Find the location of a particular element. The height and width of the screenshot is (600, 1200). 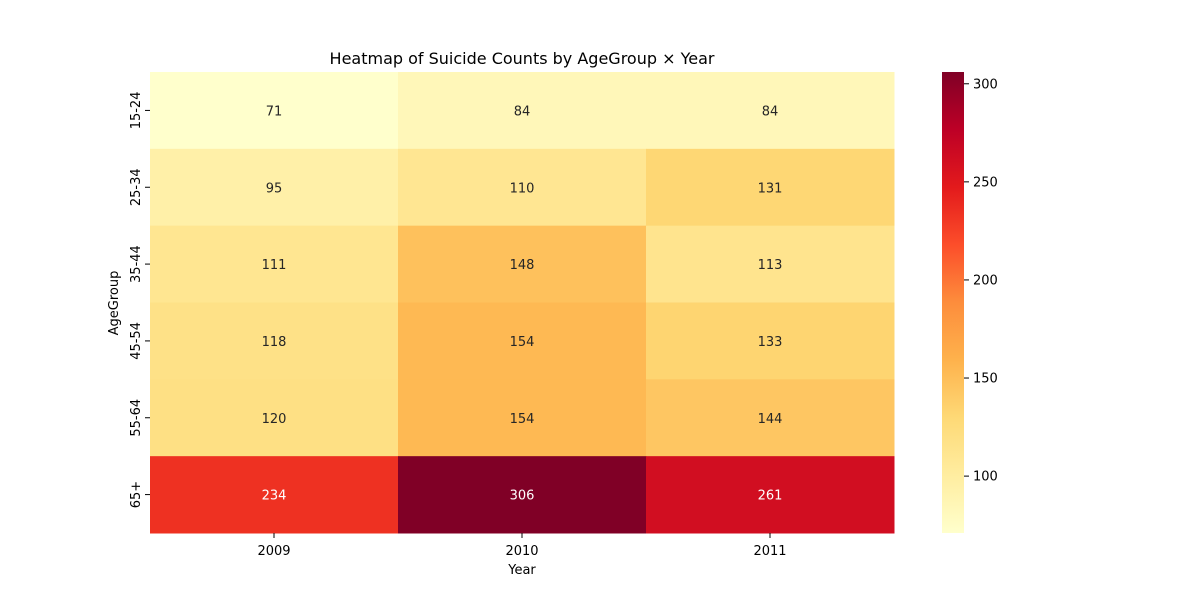

colorbar-gradient is located at coordinates (953, 302).